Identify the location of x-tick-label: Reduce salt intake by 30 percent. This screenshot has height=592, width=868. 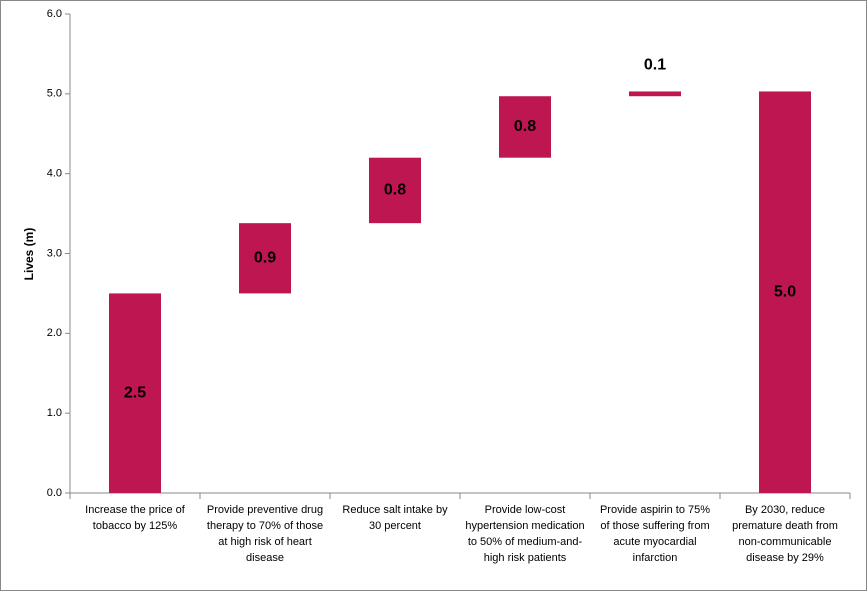
(395, 518).